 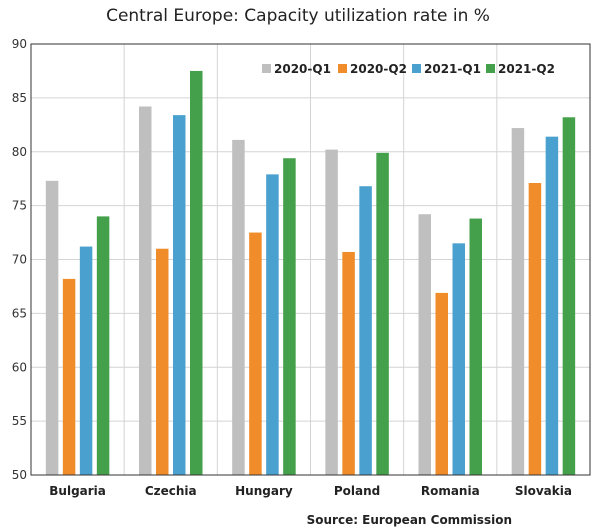 I want to click on y-tick-label: 70, so click(x=19, y=260).